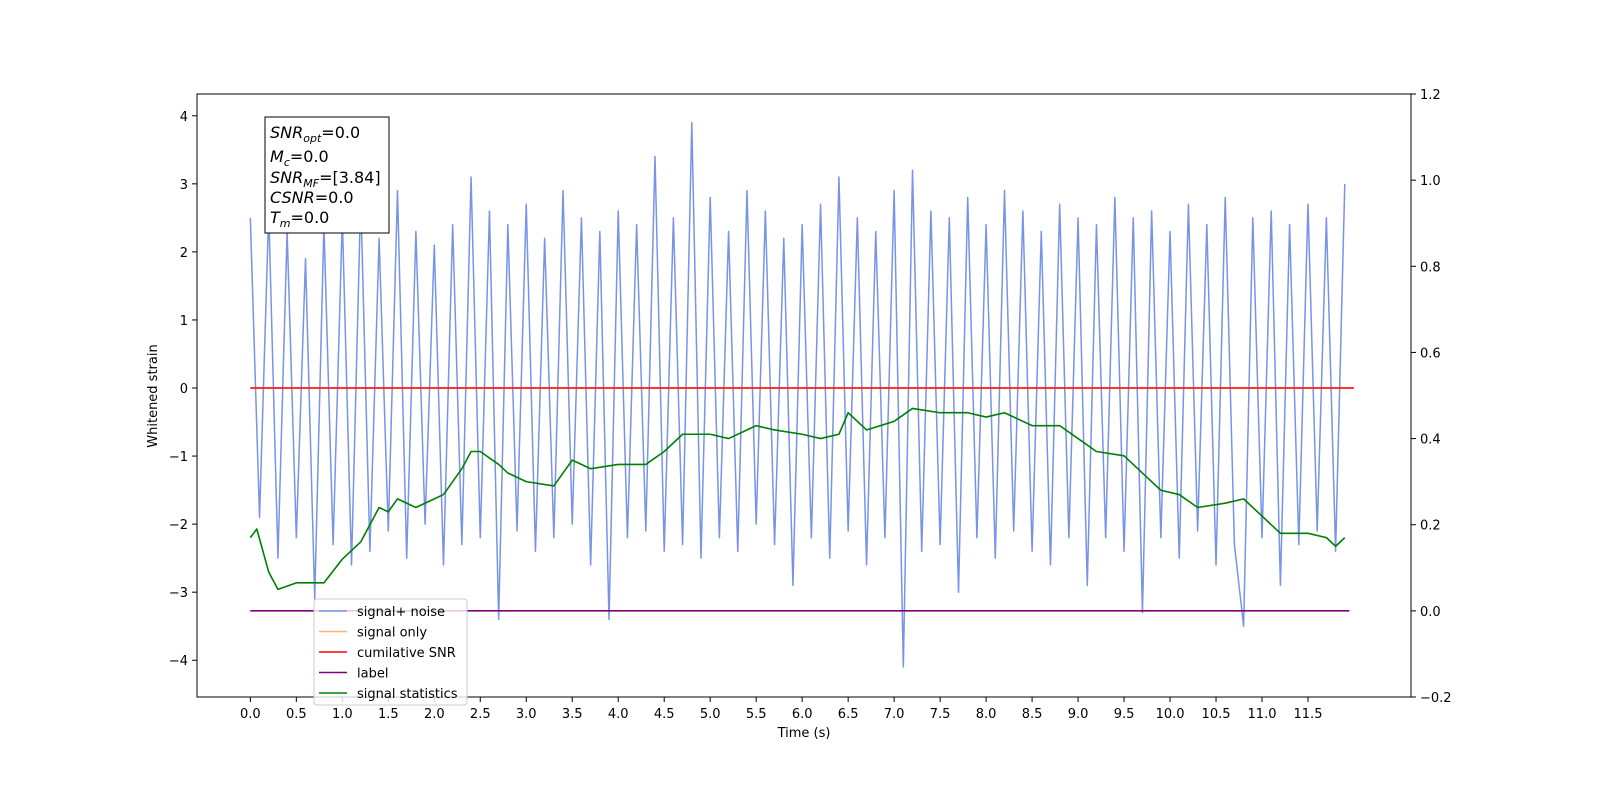 This screenshot has width=1600, height=804. I want to click on y-tick-label: −2, so click(178, 525).